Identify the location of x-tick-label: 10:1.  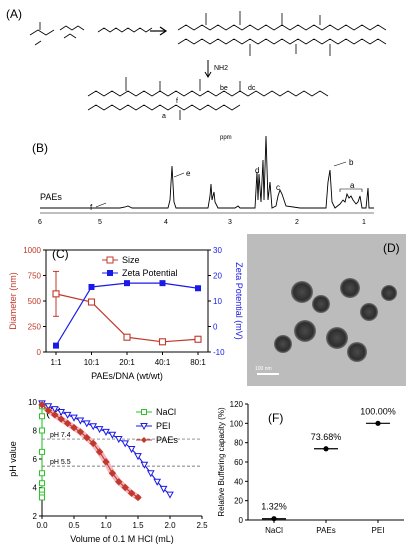
(92, 362).